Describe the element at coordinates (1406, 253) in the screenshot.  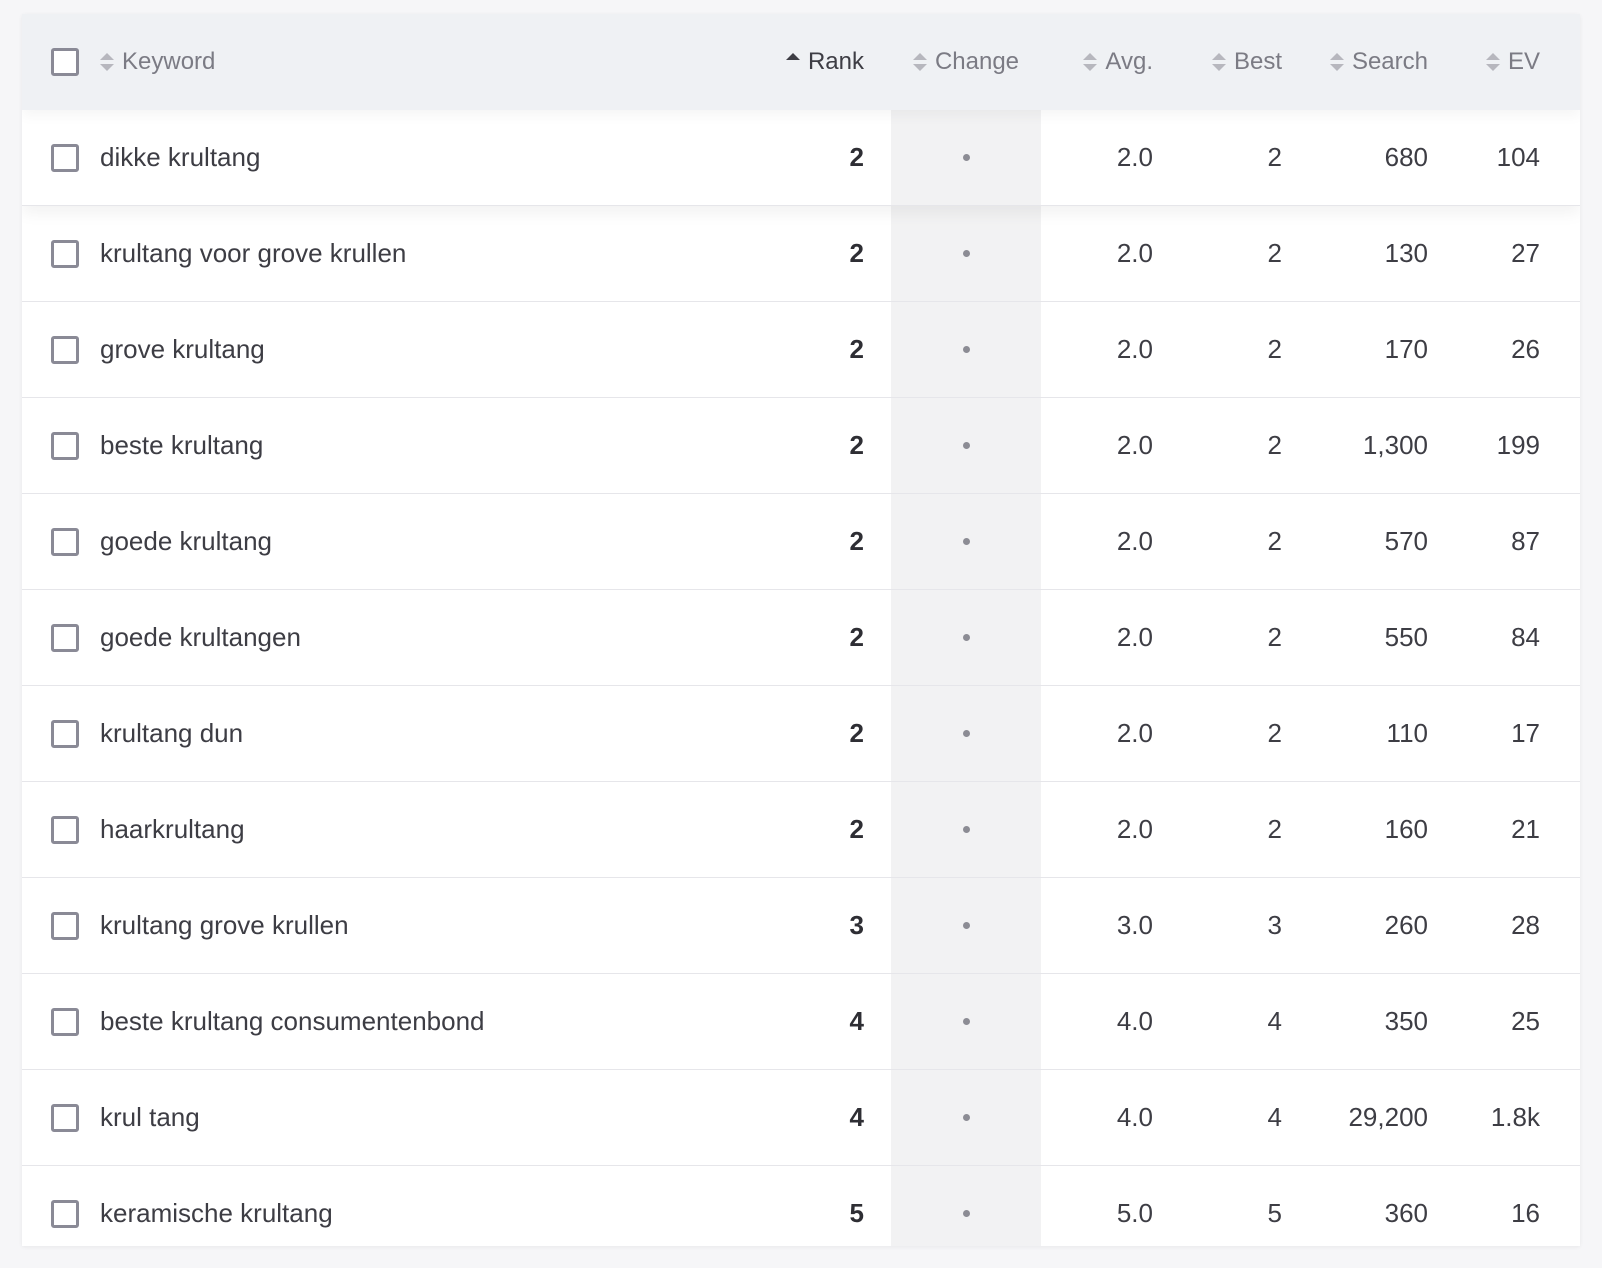
I see `search-volume-cell: 130` at that location.